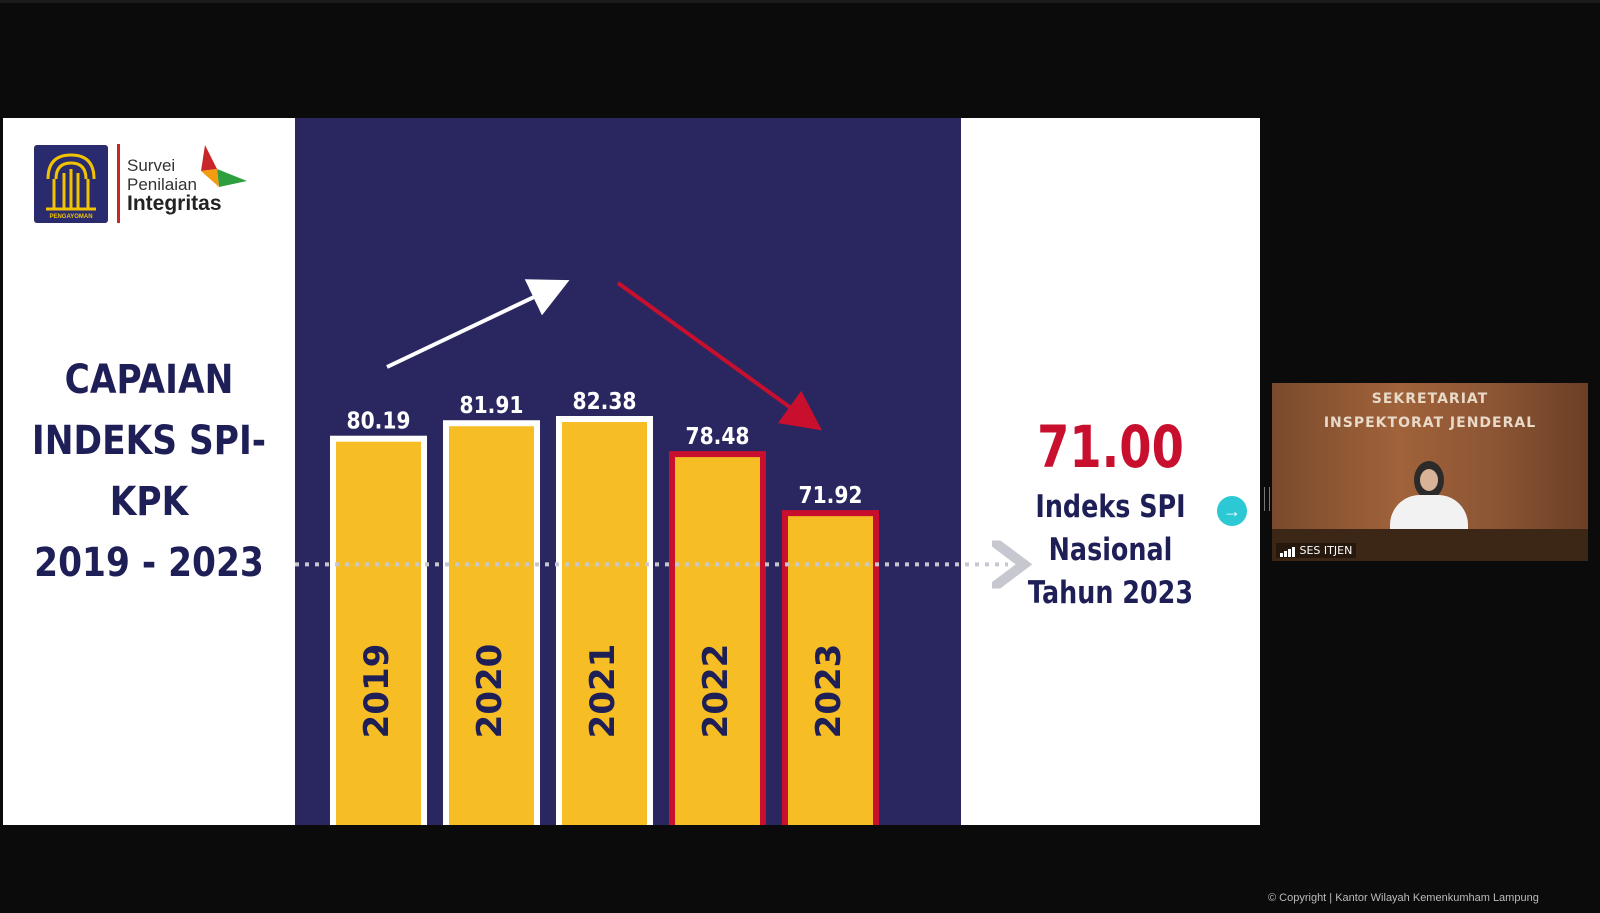 The image size is (1600, 913). What do you see at coordinates (1110, 507) in the screenshot?
I see `national-label-line-1: Indeks SPI` at bounding box center [1110, 507].